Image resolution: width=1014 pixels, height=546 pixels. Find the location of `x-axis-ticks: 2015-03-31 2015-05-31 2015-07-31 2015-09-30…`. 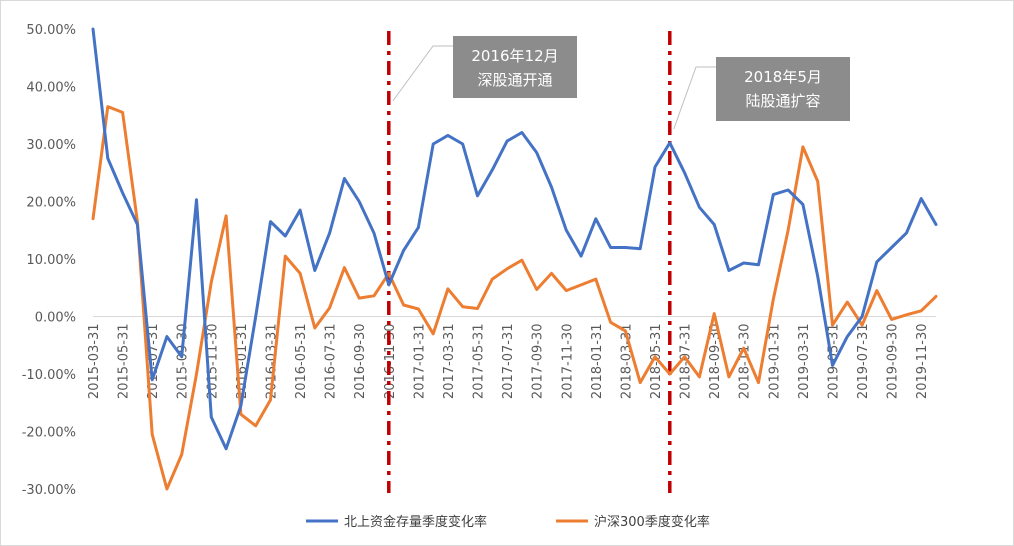

x-axis-ticks: 2015-03-31 2015-05-31 2015-07-31 2015-09-30… is located at coordinates (508, 361).